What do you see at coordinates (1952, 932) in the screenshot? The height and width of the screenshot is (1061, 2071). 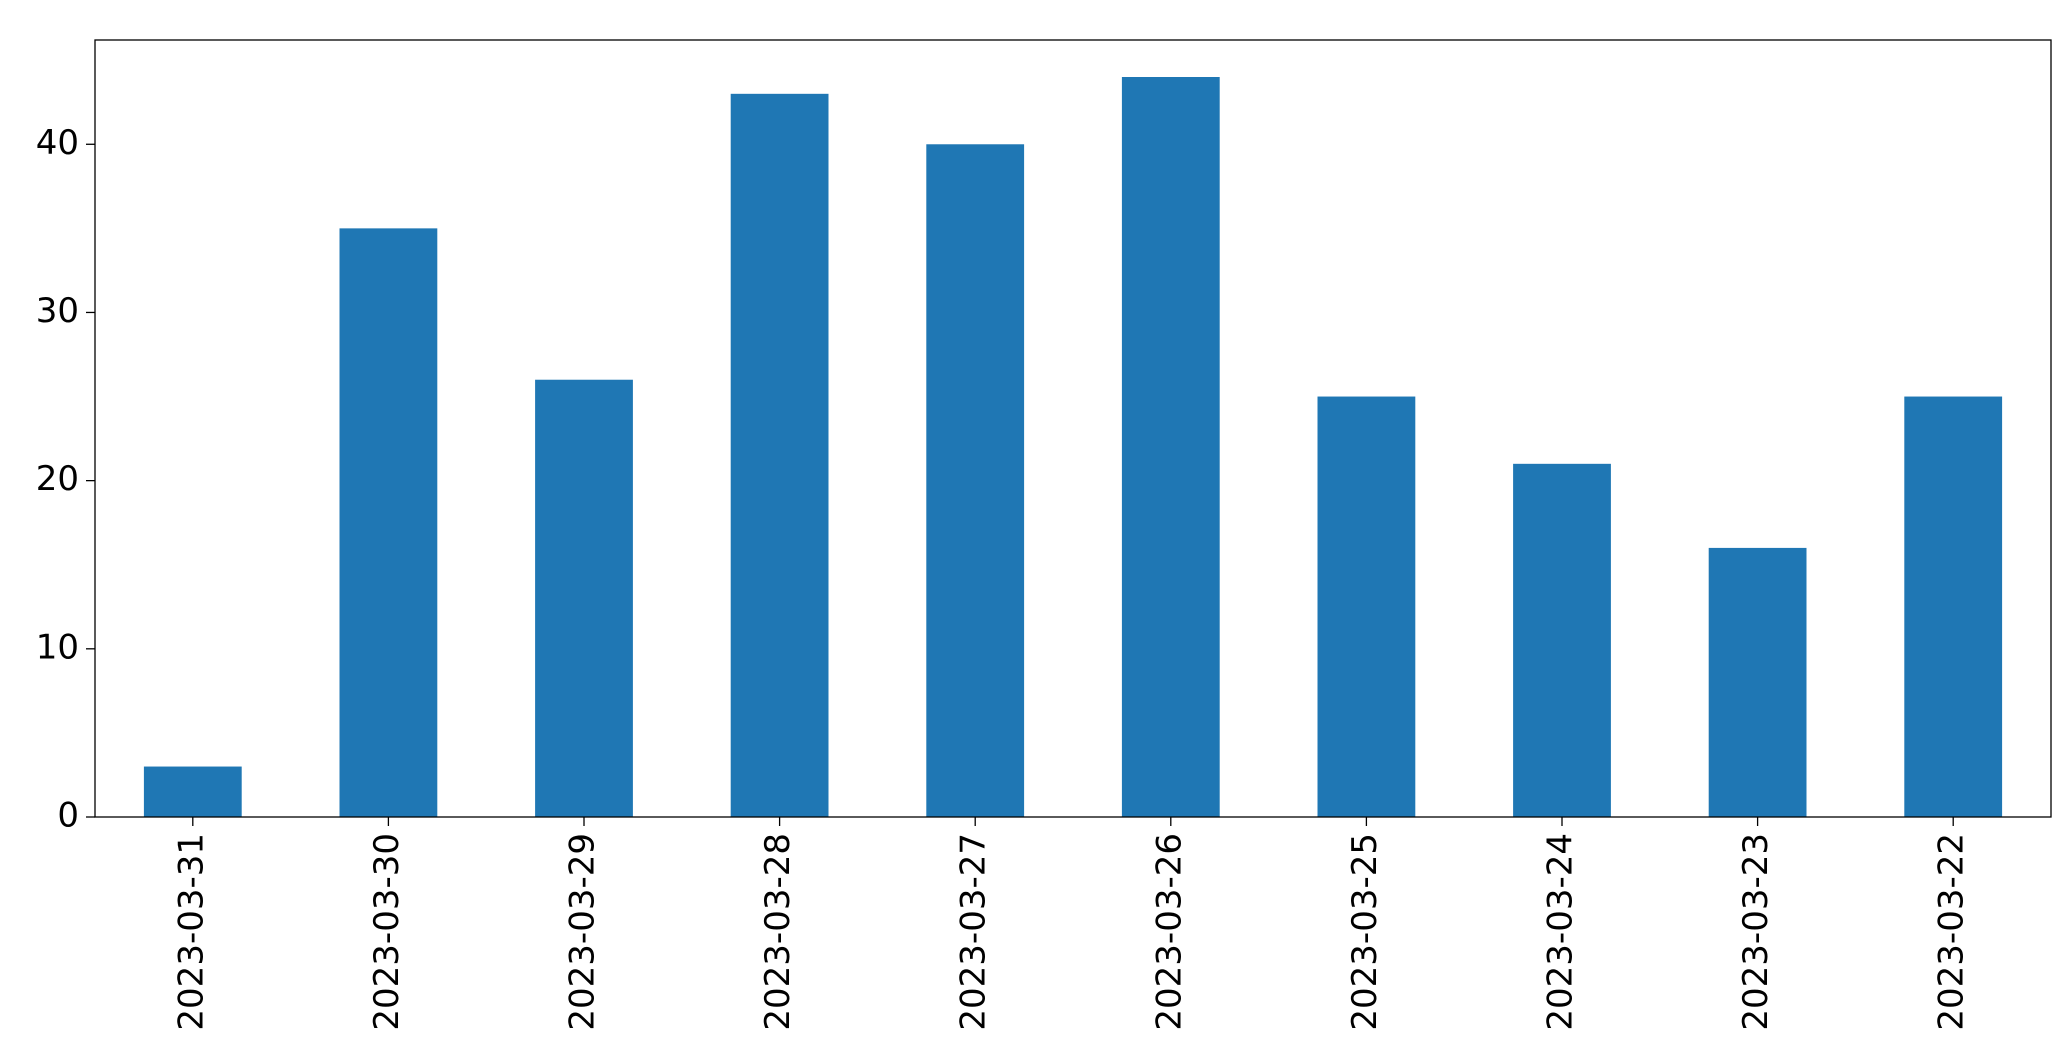 I see `x-tick-label: 2023-03-22` at bounding box center [1952, 932].